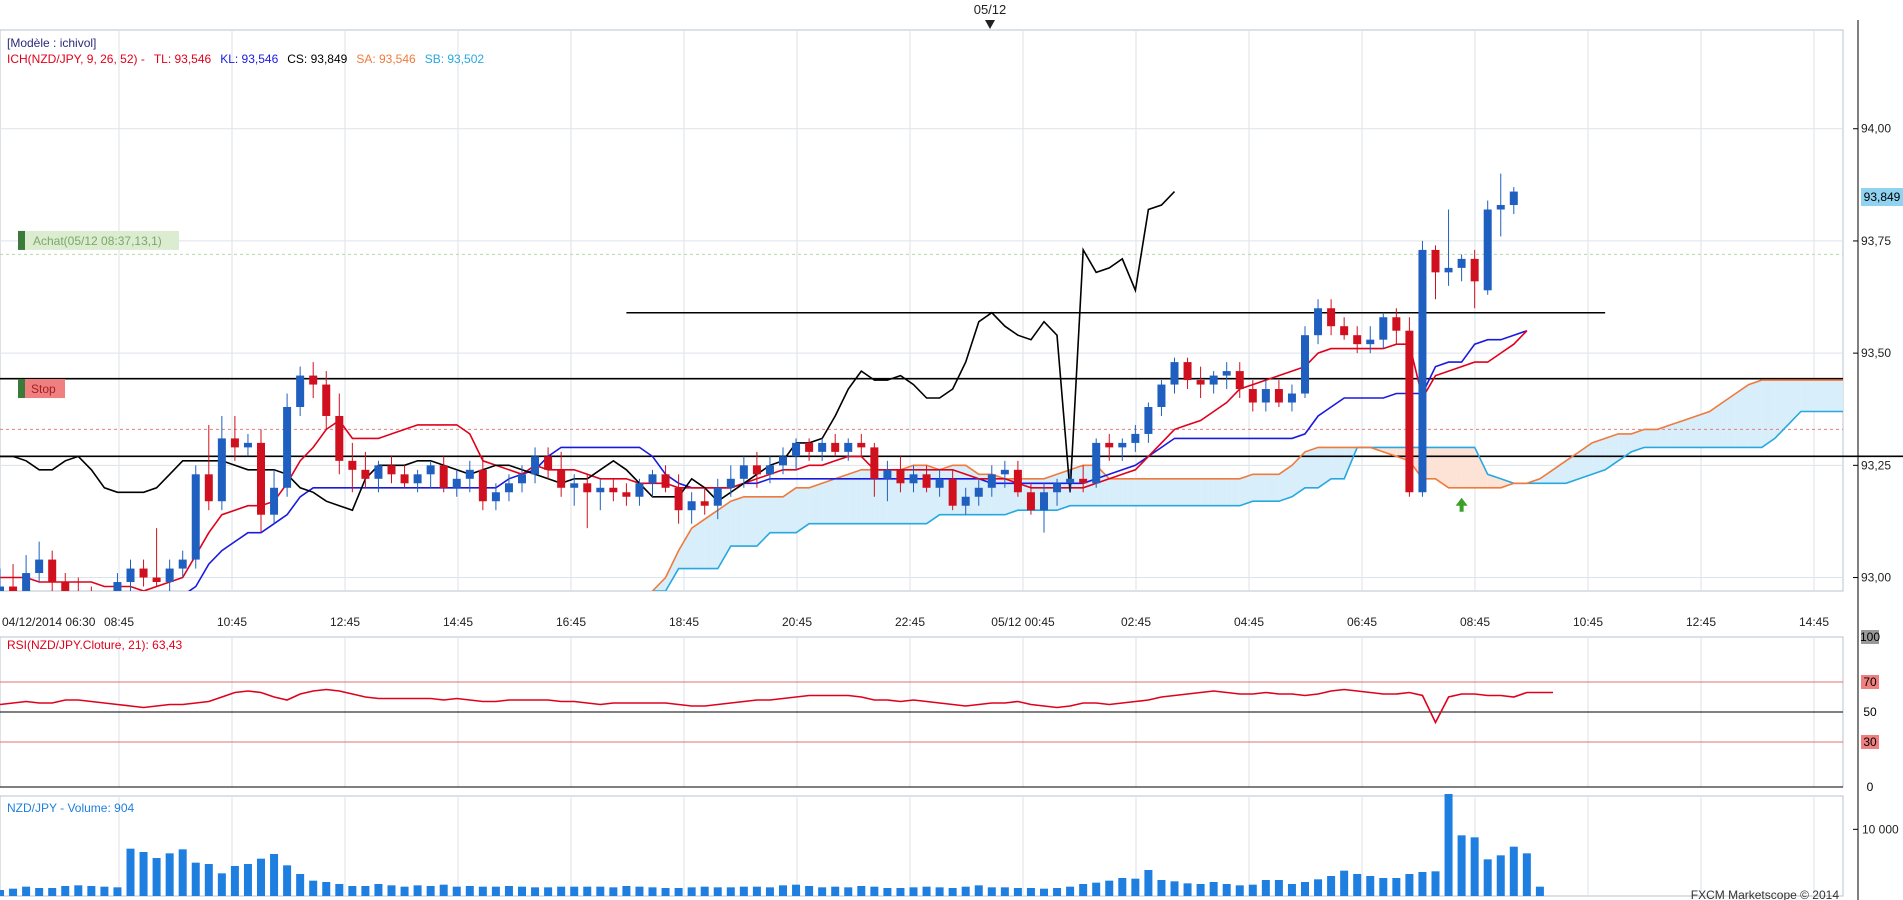 The image size is (1903, 900). Describe the element at coordinates (1876, 465) in the screenshot. I see `price-tick-label: 93,25` at that location.